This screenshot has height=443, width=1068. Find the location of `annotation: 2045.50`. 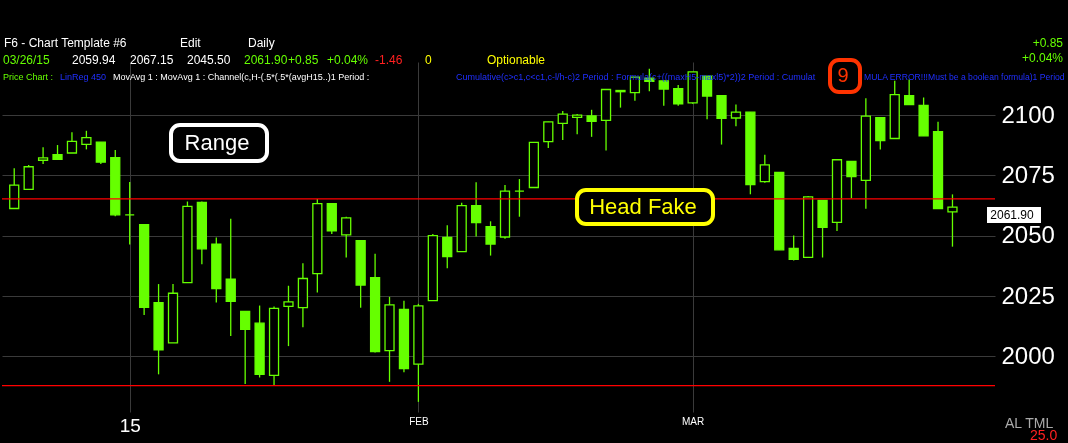

annotation: 2045.50 is located at coordinates (209, 60).